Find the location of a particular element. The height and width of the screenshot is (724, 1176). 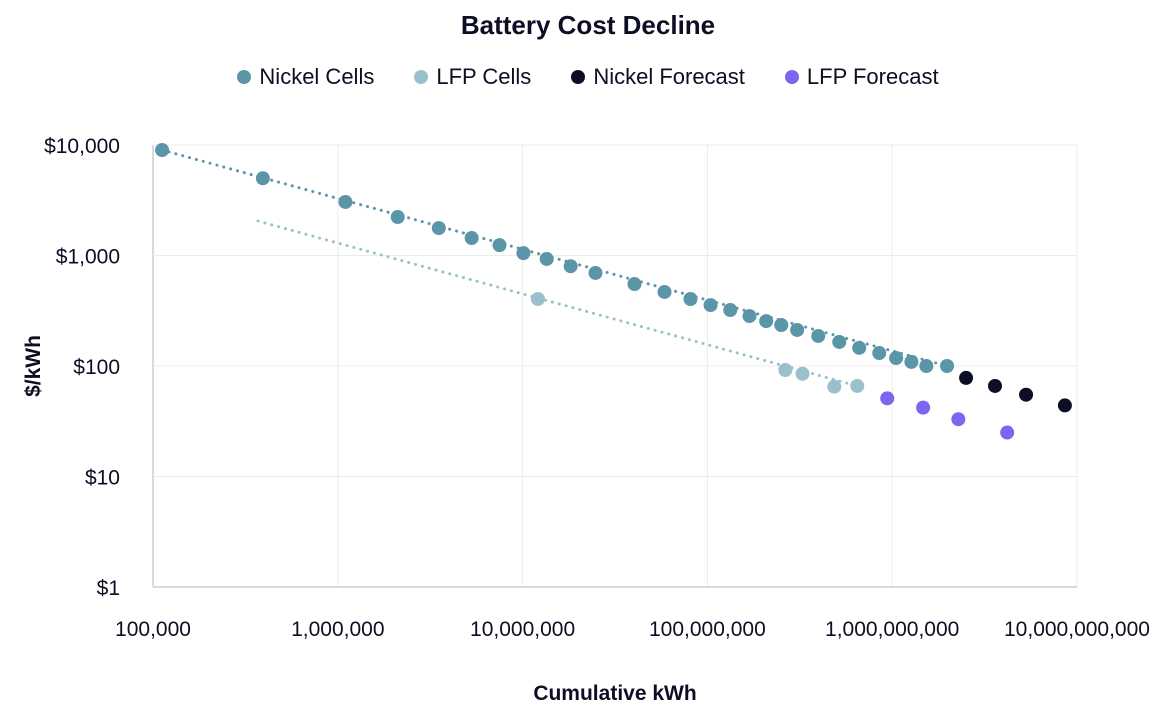

legend-item-lfp-cells: LFP Cells is located at coordinates (472, 77).